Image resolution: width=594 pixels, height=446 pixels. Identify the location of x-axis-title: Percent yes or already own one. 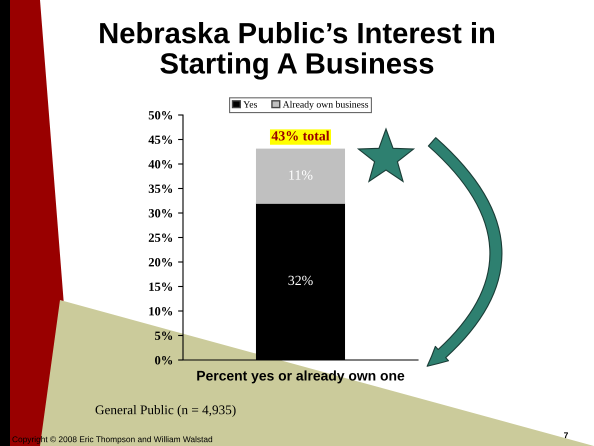
(300, 377).